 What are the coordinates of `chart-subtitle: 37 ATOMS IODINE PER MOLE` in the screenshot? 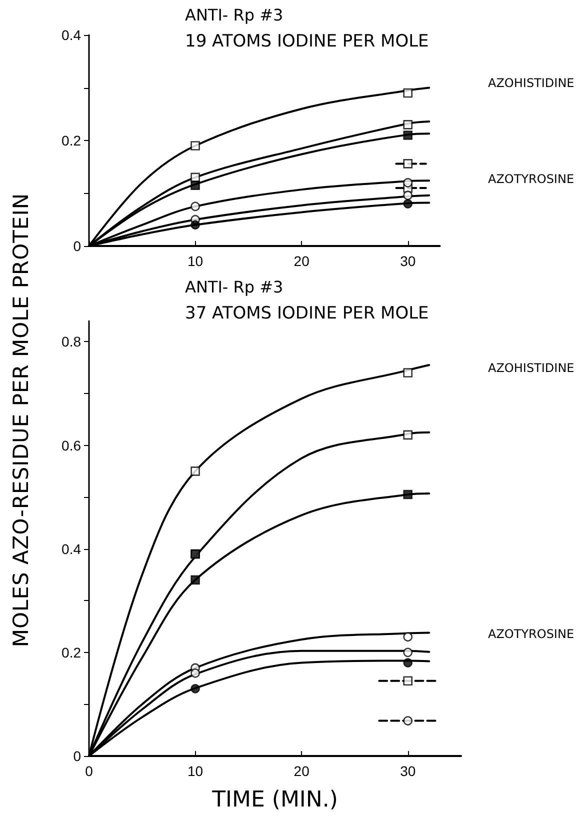 It's located at (307, 314).